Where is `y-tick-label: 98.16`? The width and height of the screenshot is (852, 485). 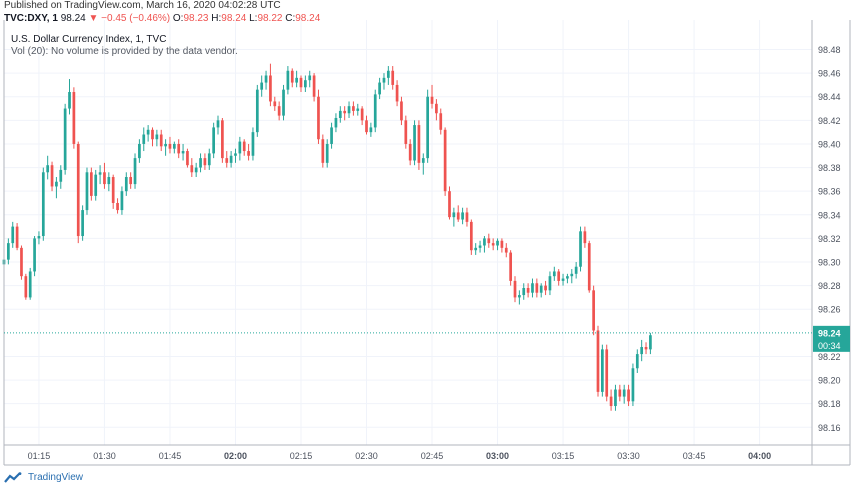
y-tick-label: 98.16 is located at coordinates (829, 428).